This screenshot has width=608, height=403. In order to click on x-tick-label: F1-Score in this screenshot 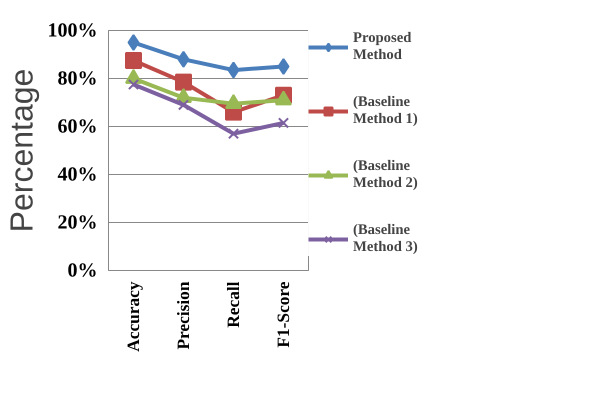, I will do `click(283, 314)`.